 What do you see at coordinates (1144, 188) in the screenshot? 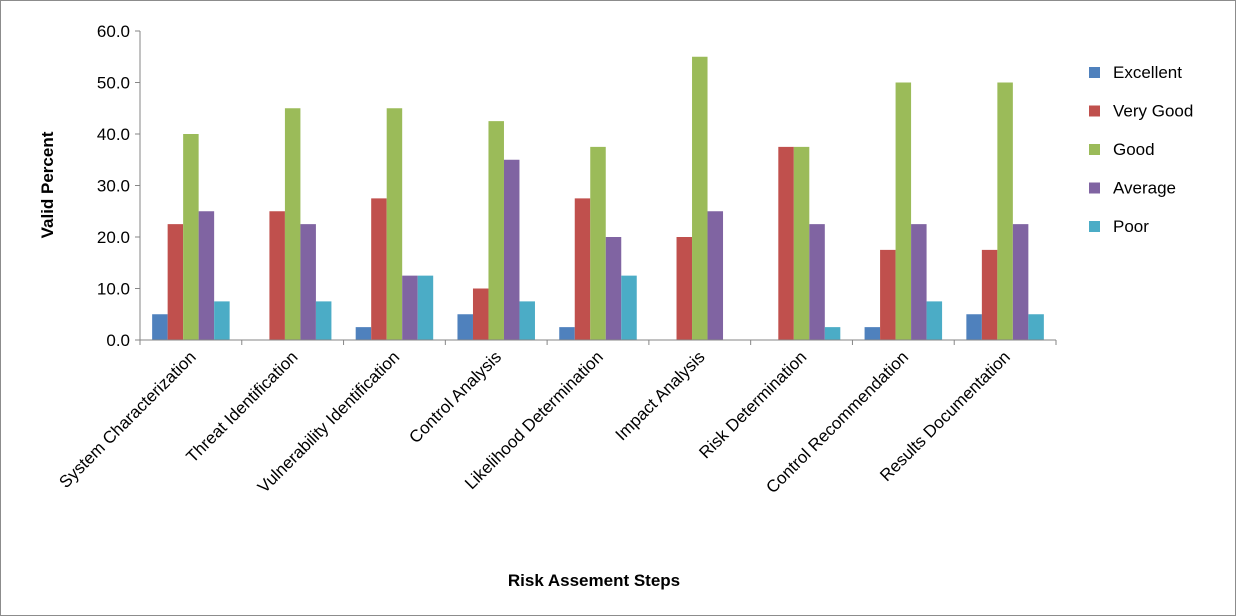
I see `legend-label: Average` at bounding box center [1144, 188].